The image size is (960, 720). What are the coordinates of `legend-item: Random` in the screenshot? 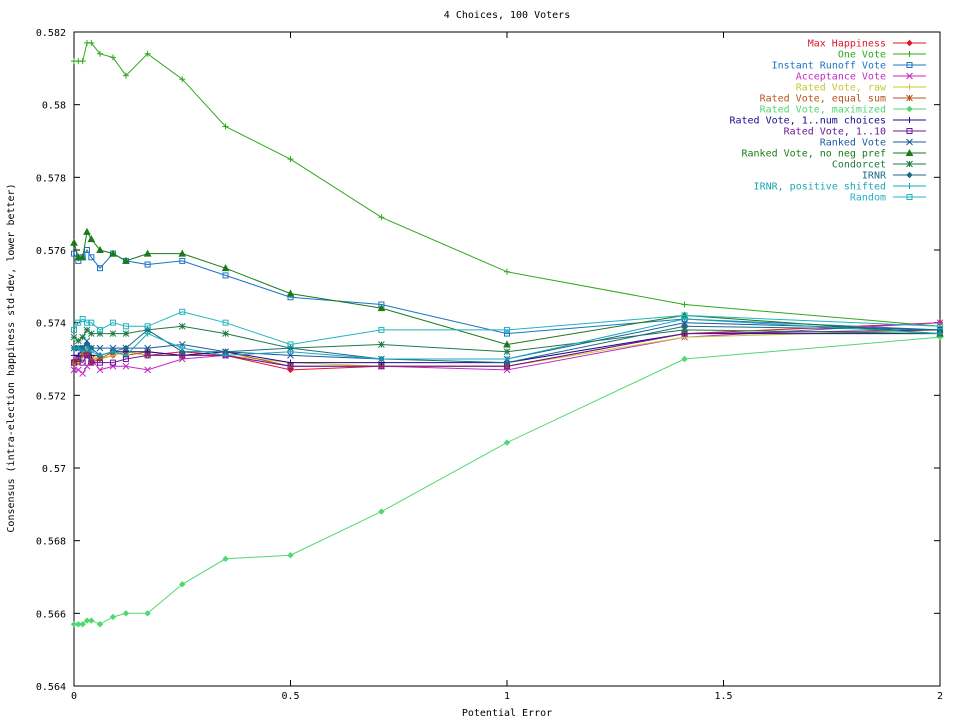 It's located at (888, 198).